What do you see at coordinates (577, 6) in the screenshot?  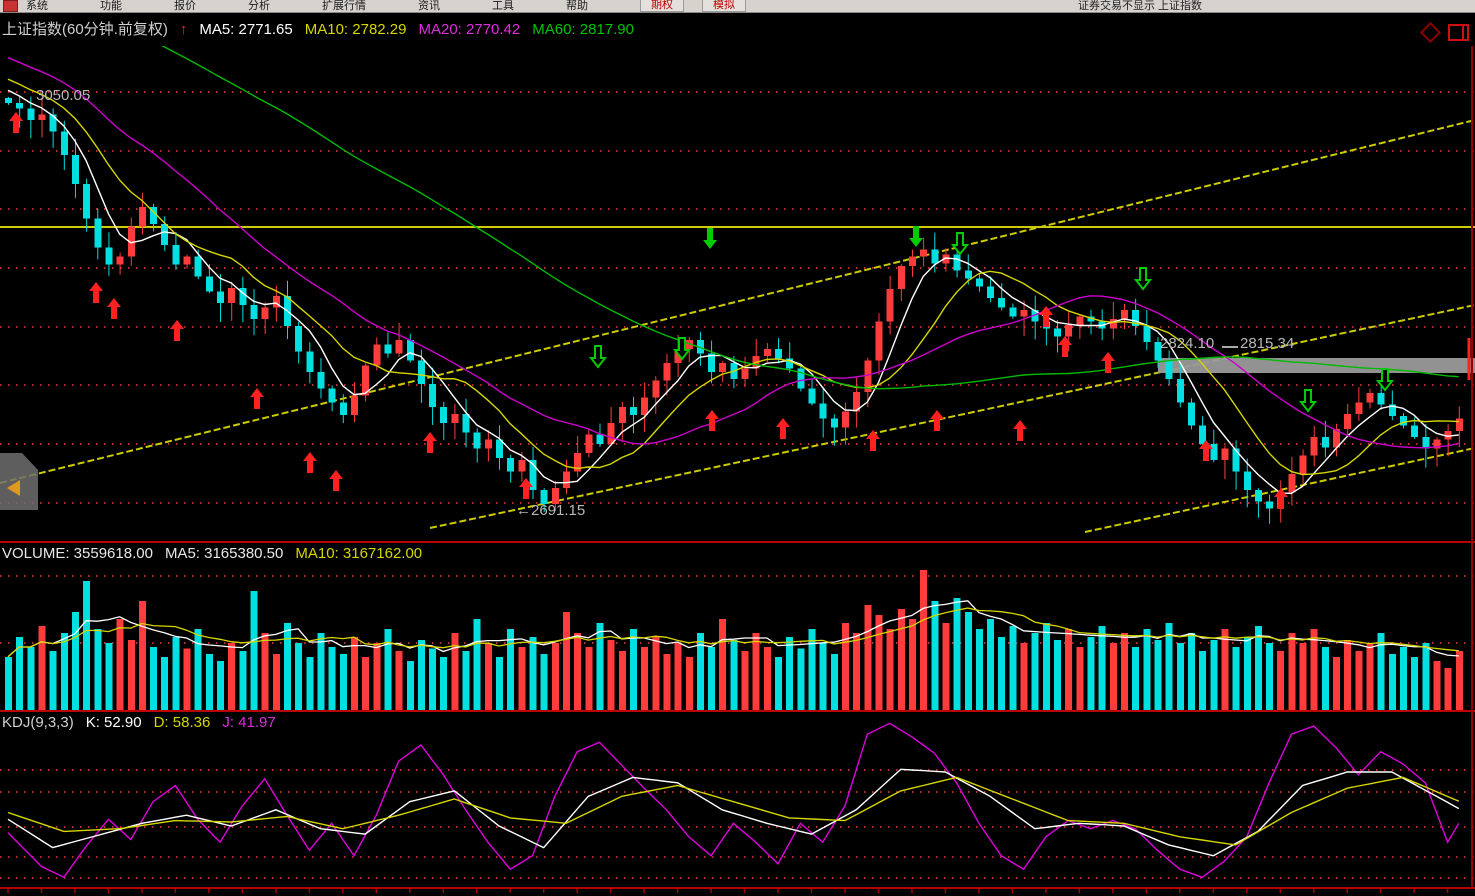 I see `menu-item-7: 帮助` at bounding box center [577, 6].